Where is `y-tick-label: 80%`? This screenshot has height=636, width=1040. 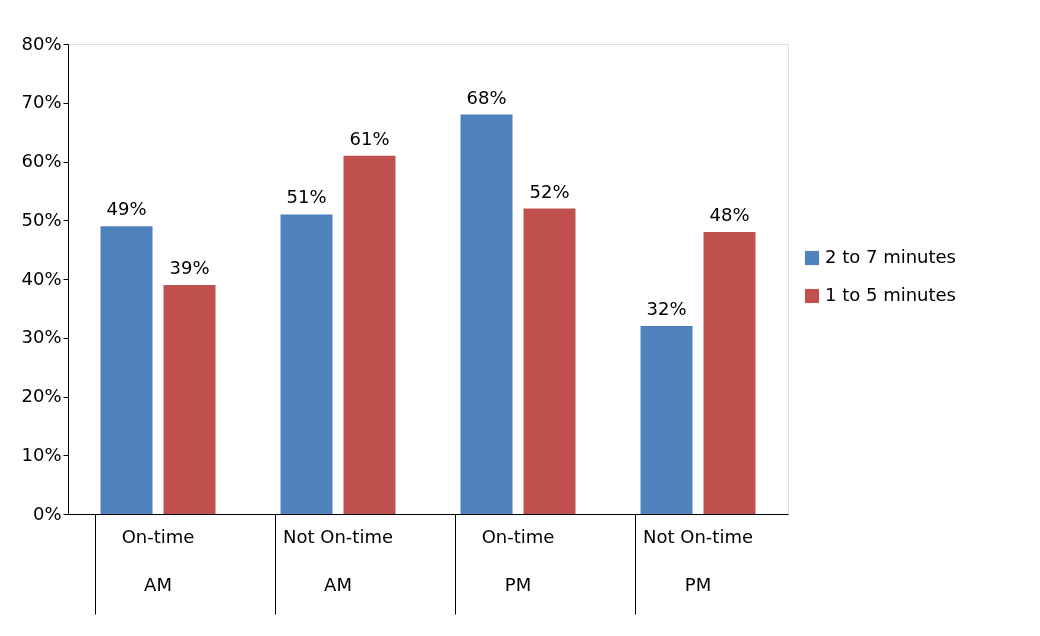 y-tick-label: 80% is located at coordinates (41, 43).